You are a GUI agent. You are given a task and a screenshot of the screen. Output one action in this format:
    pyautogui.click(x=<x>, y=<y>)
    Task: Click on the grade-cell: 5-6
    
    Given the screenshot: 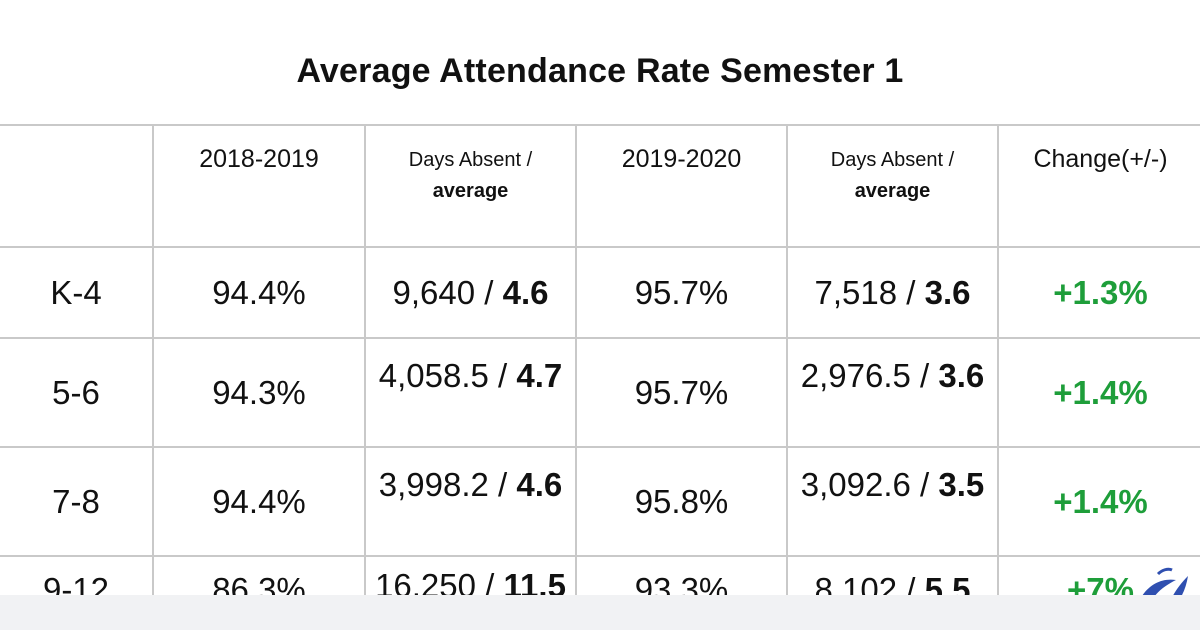 What is the action you would take?
    pyautogui.click(x=77, y=392)
    